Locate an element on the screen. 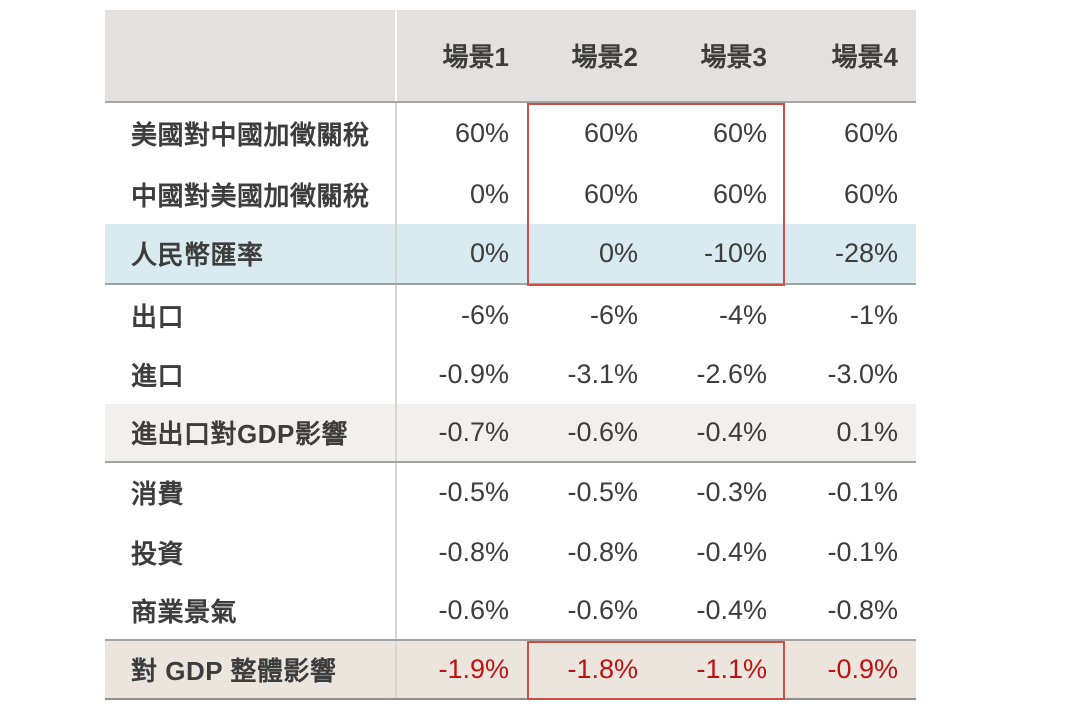 The image size is (1077, 718). row-label: 進出口對GDP影響 is located at coordinates (251, 432).